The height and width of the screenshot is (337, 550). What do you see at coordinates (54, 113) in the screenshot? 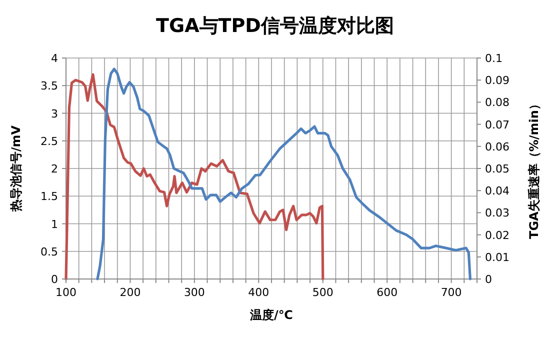
I see `y-tick-label: 3` at bounding box center [54, 113].